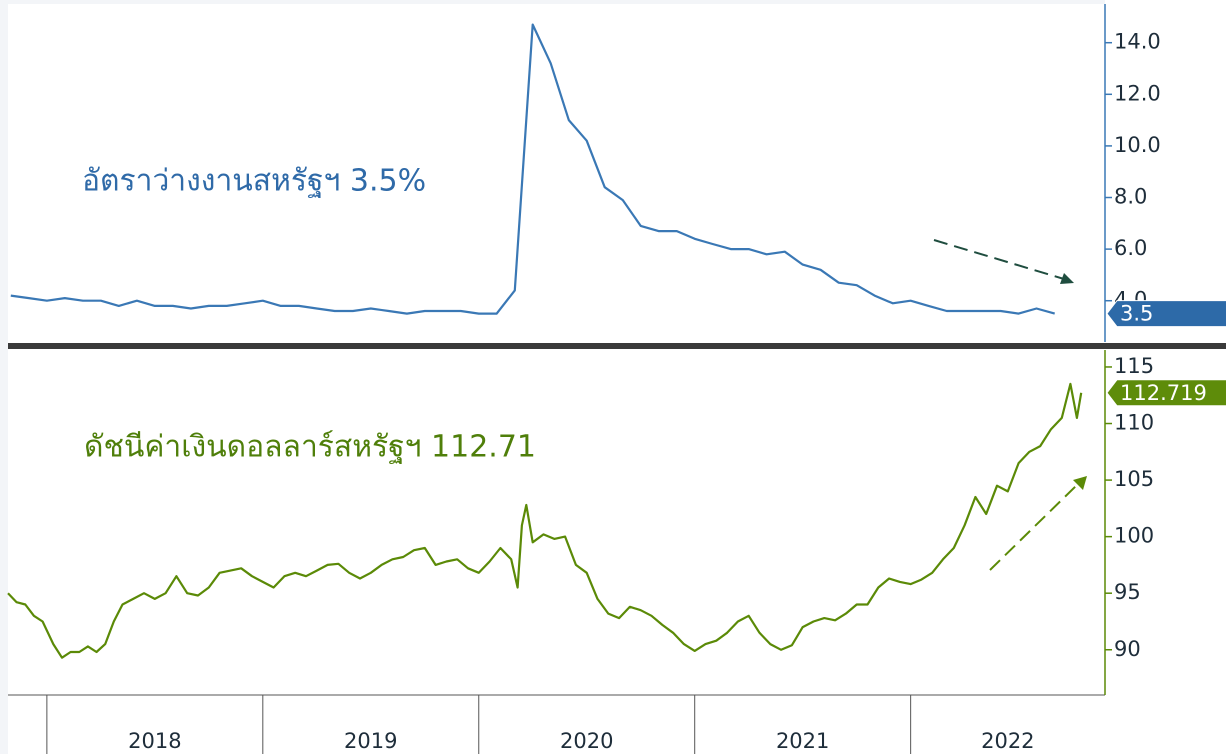  What do you see at coordinates (1007, 741) in the screenshot?
I see `x-tick-label: 2022` at bounding box center [1007, 741].